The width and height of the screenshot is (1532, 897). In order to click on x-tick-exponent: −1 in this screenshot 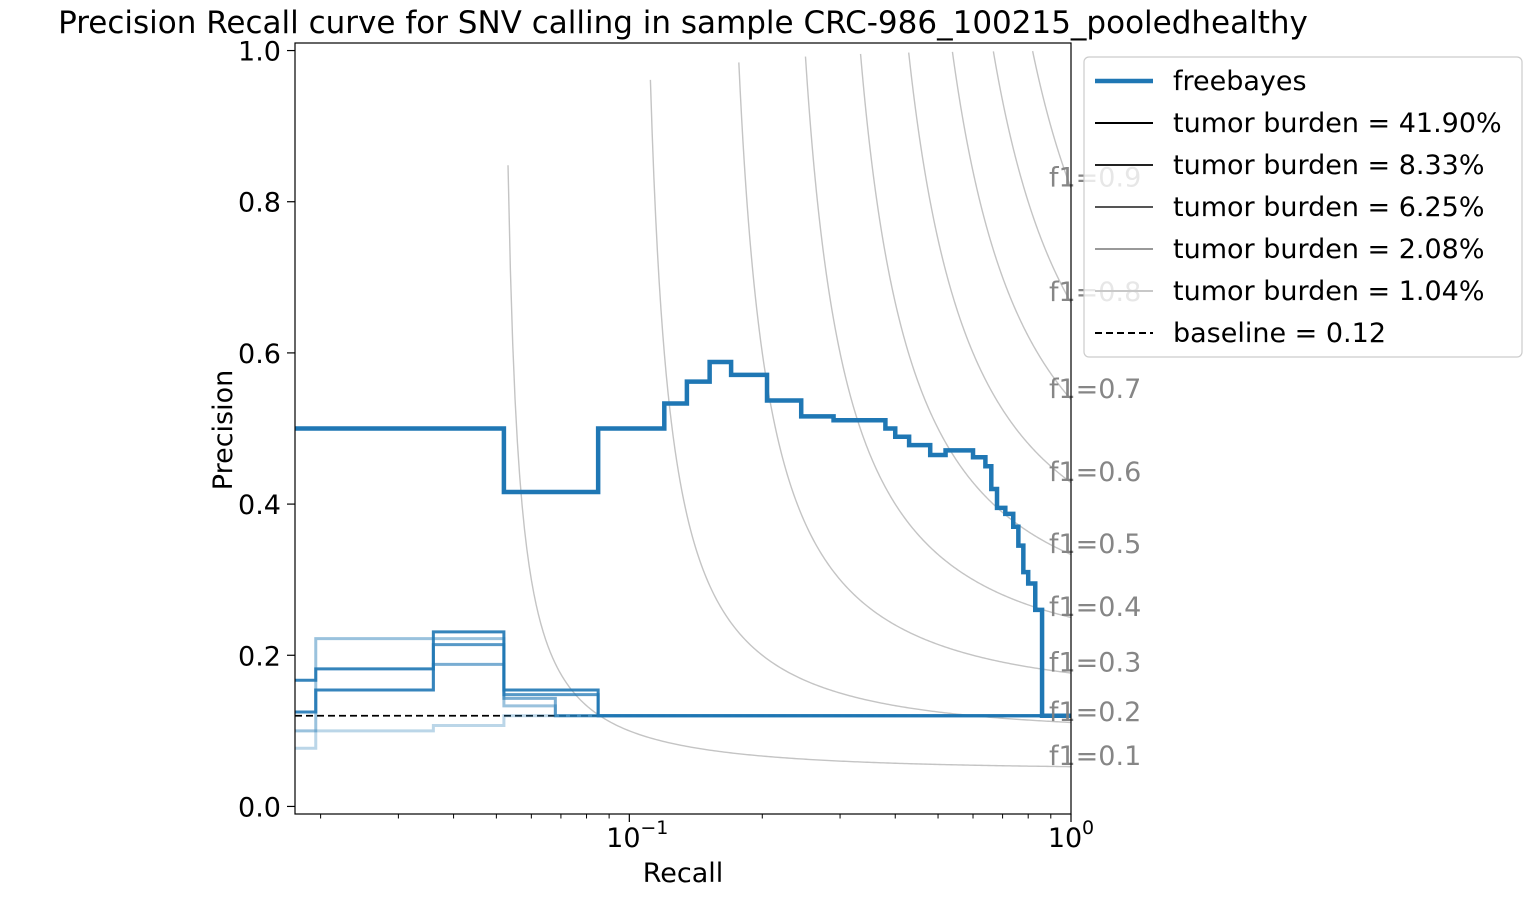, I will do `click(654, 828)`.